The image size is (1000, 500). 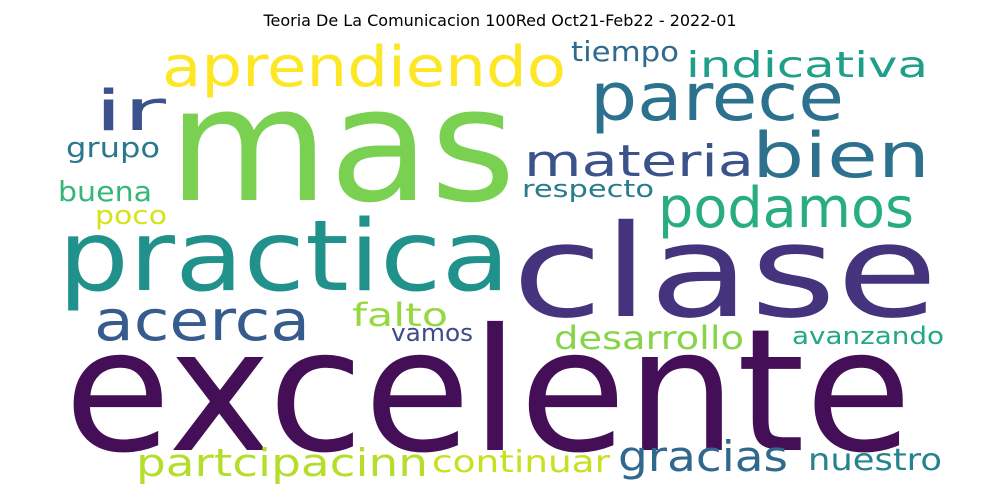 What do you see at coordinates (649, 338) in the screenshot?
I see `word-desarrollo: desarrollo` at bounding box center [649, 338].